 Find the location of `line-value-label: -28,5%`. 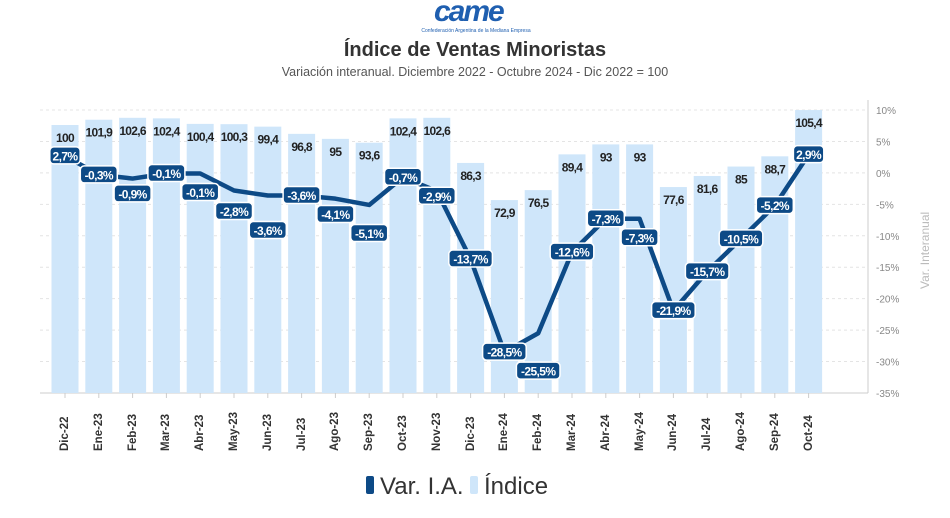

line-value-label: -28,5% is located at coordinates (504, 353).